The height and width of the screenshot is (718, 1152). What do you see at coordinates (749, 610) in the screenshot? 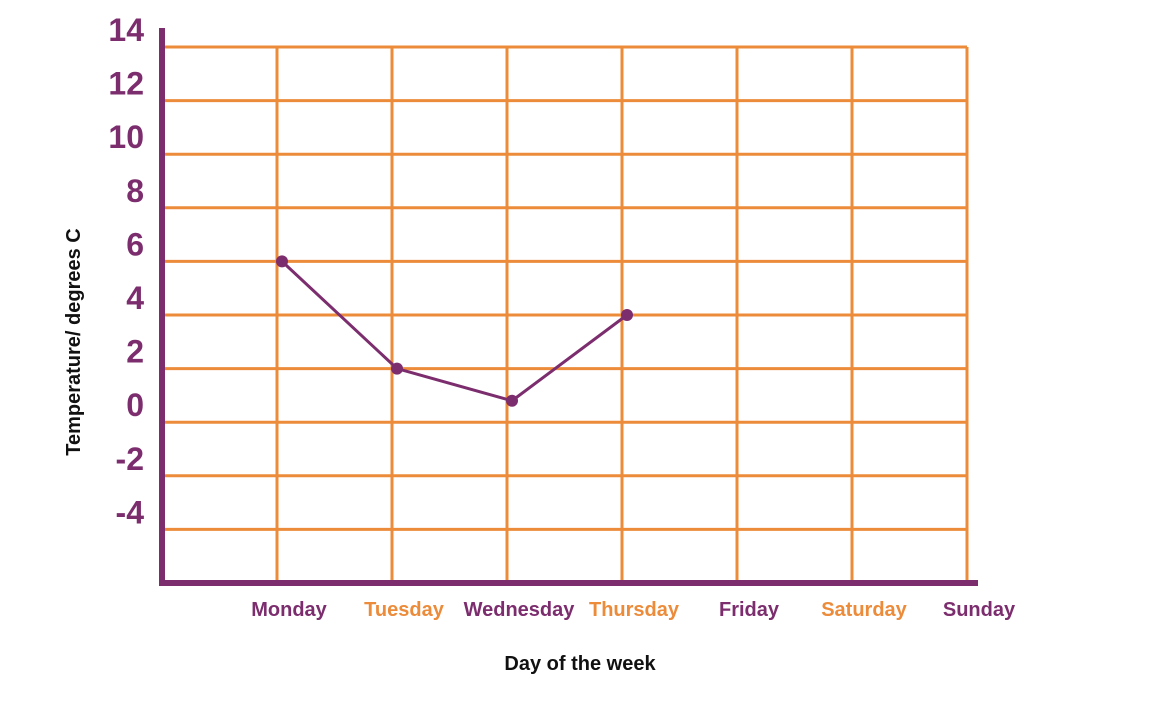
I see `x-tick-label: Friday` at bounding box center [749, 610].